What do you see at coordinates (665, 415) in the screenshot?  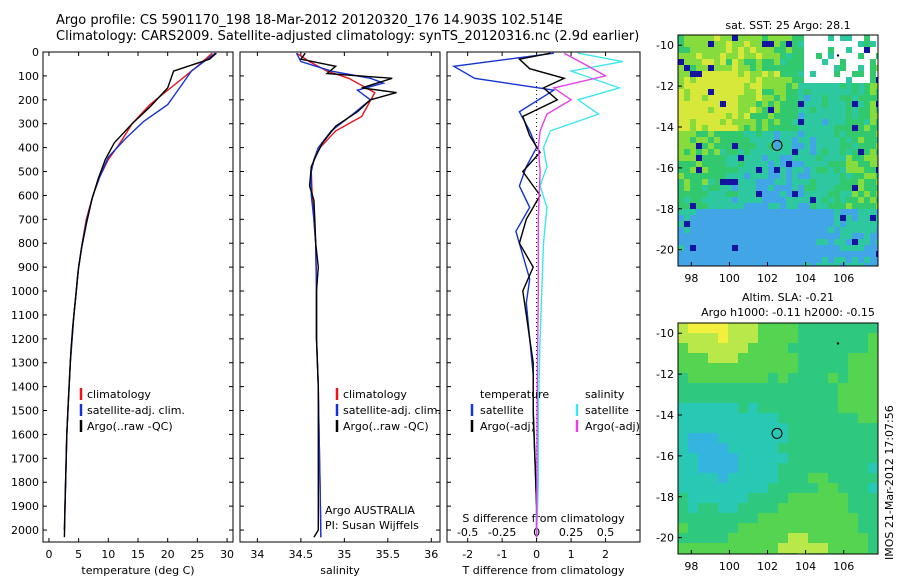 I see `y-tick-label: -14` at bounding box center [665, 415].